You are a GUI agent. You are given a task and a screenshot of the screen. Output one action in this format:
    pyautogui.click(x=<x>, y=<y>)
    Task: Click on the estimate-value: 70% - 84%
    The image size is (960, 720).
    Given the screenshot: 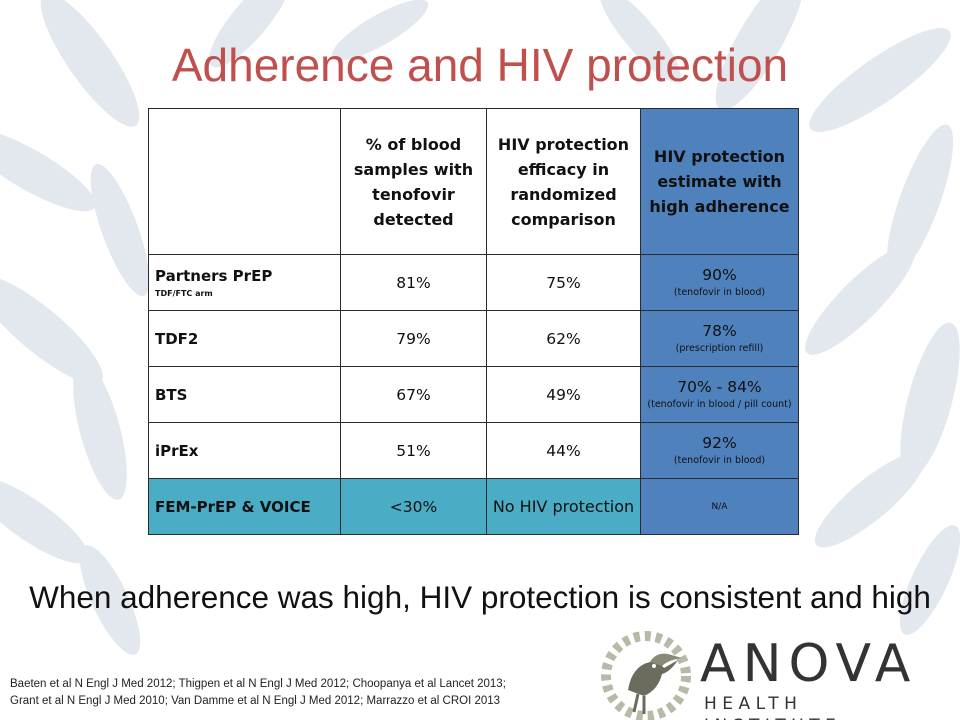 What is the action you would take?
    pyautogui.click(x=719, y=387)
    